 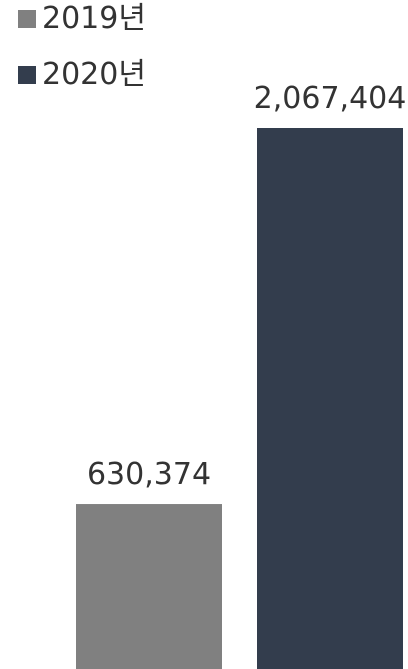 I want to click on legend-label-2019: 2019년, so click(x=94, y=18).